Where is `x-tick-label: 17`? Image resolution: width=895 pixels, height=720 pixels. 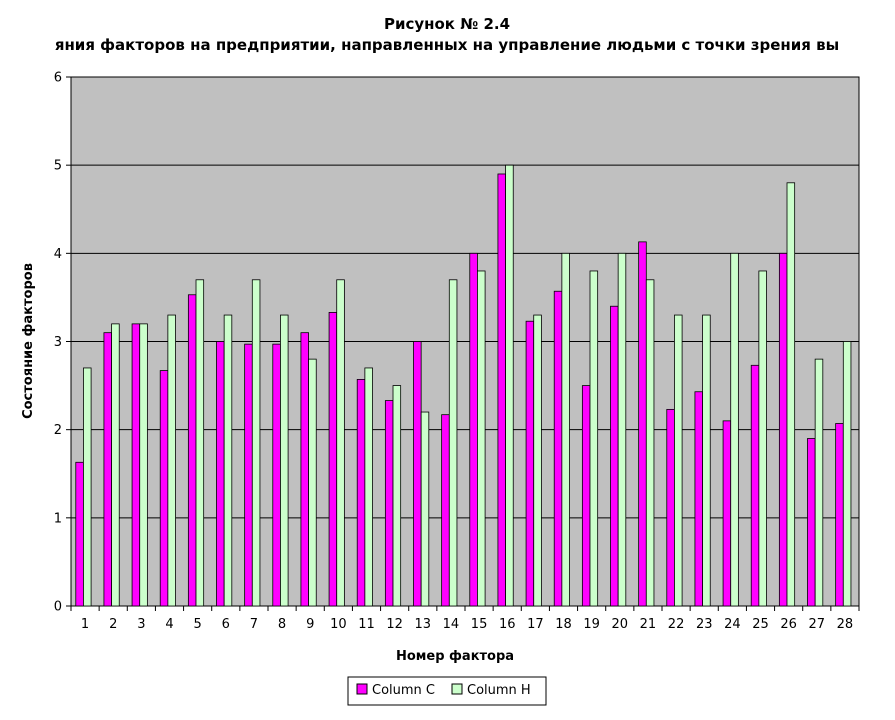
x-tick-label: 17 is located at coordinates (535, 624).